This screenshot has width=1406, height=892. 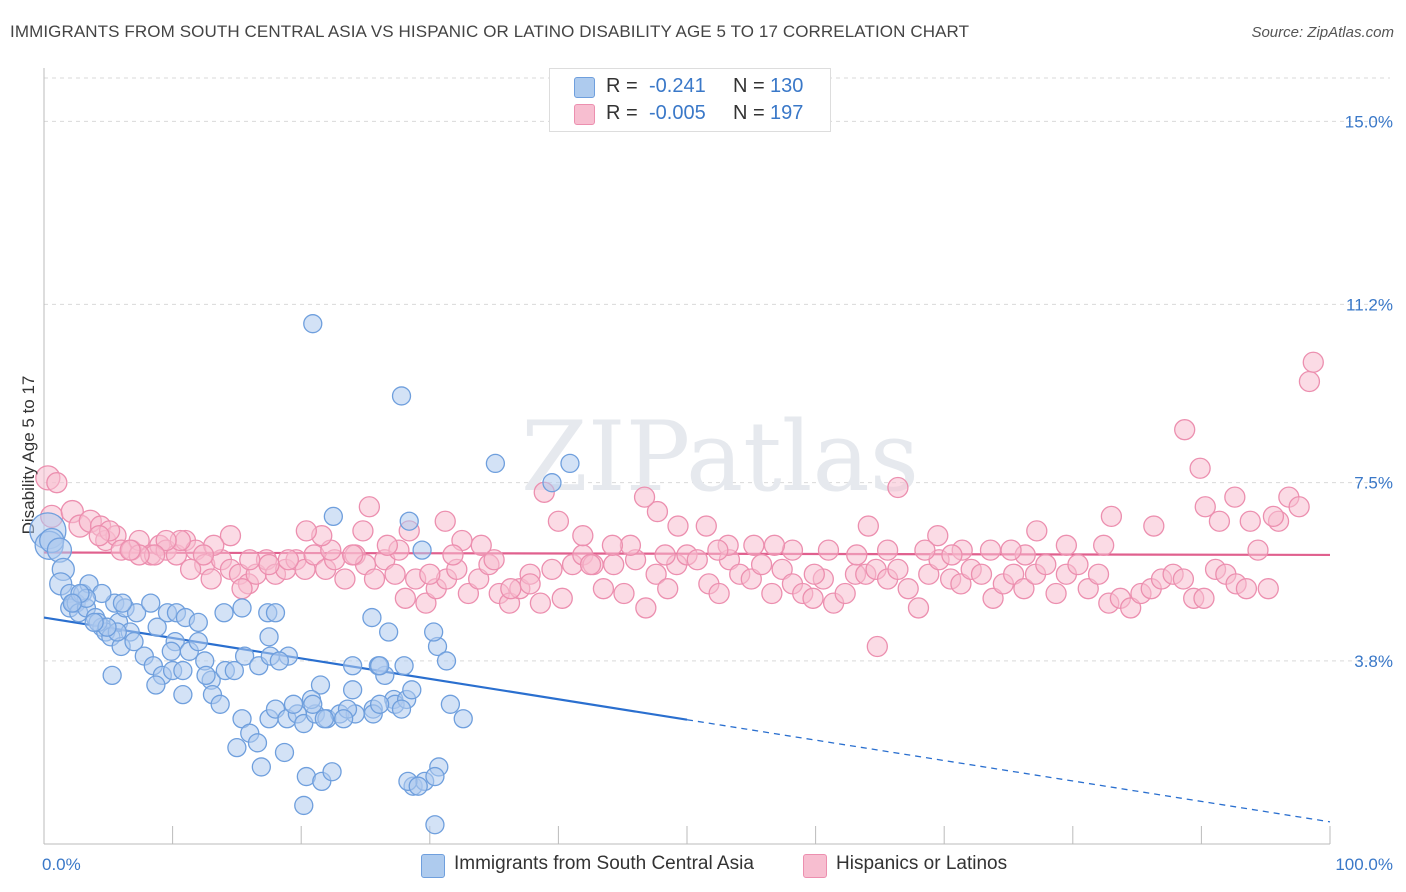 What do you see at coordinates (1373, 483) in the screenshot?
I see `y-tick-label: 7.5%` at bounding box center [1373, 483].